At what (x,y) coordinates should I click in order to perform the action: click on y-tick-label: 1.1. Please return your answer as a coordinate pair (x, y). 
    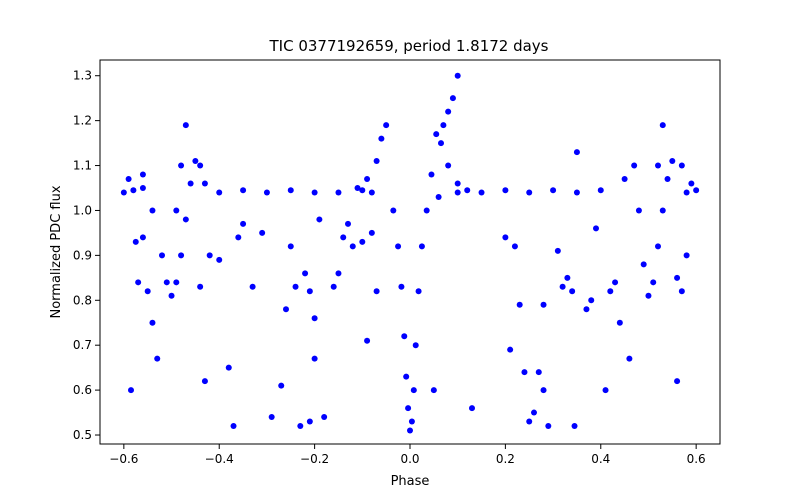
    Looking at the image, I should click on (82, 166).